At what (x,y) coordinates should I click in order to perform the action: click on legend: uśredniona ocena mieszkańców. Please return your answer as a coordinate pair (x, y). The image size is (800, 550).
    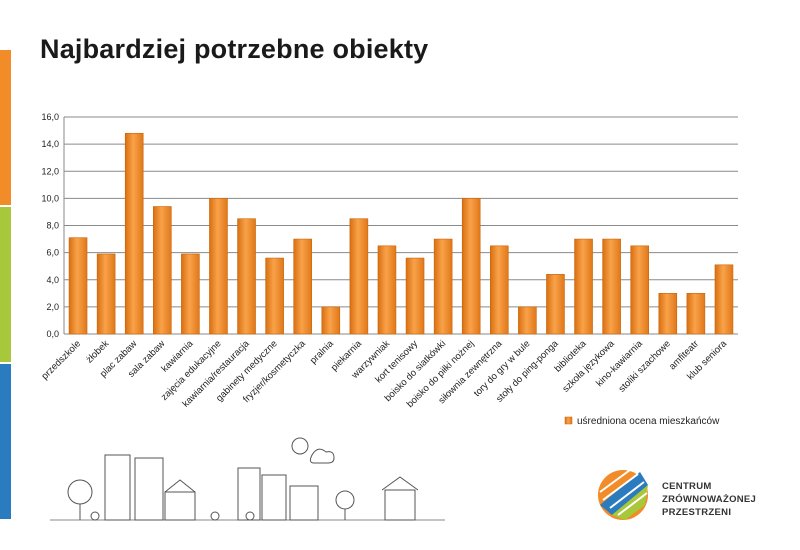
    Looking at the image, I should click on (642, 421).